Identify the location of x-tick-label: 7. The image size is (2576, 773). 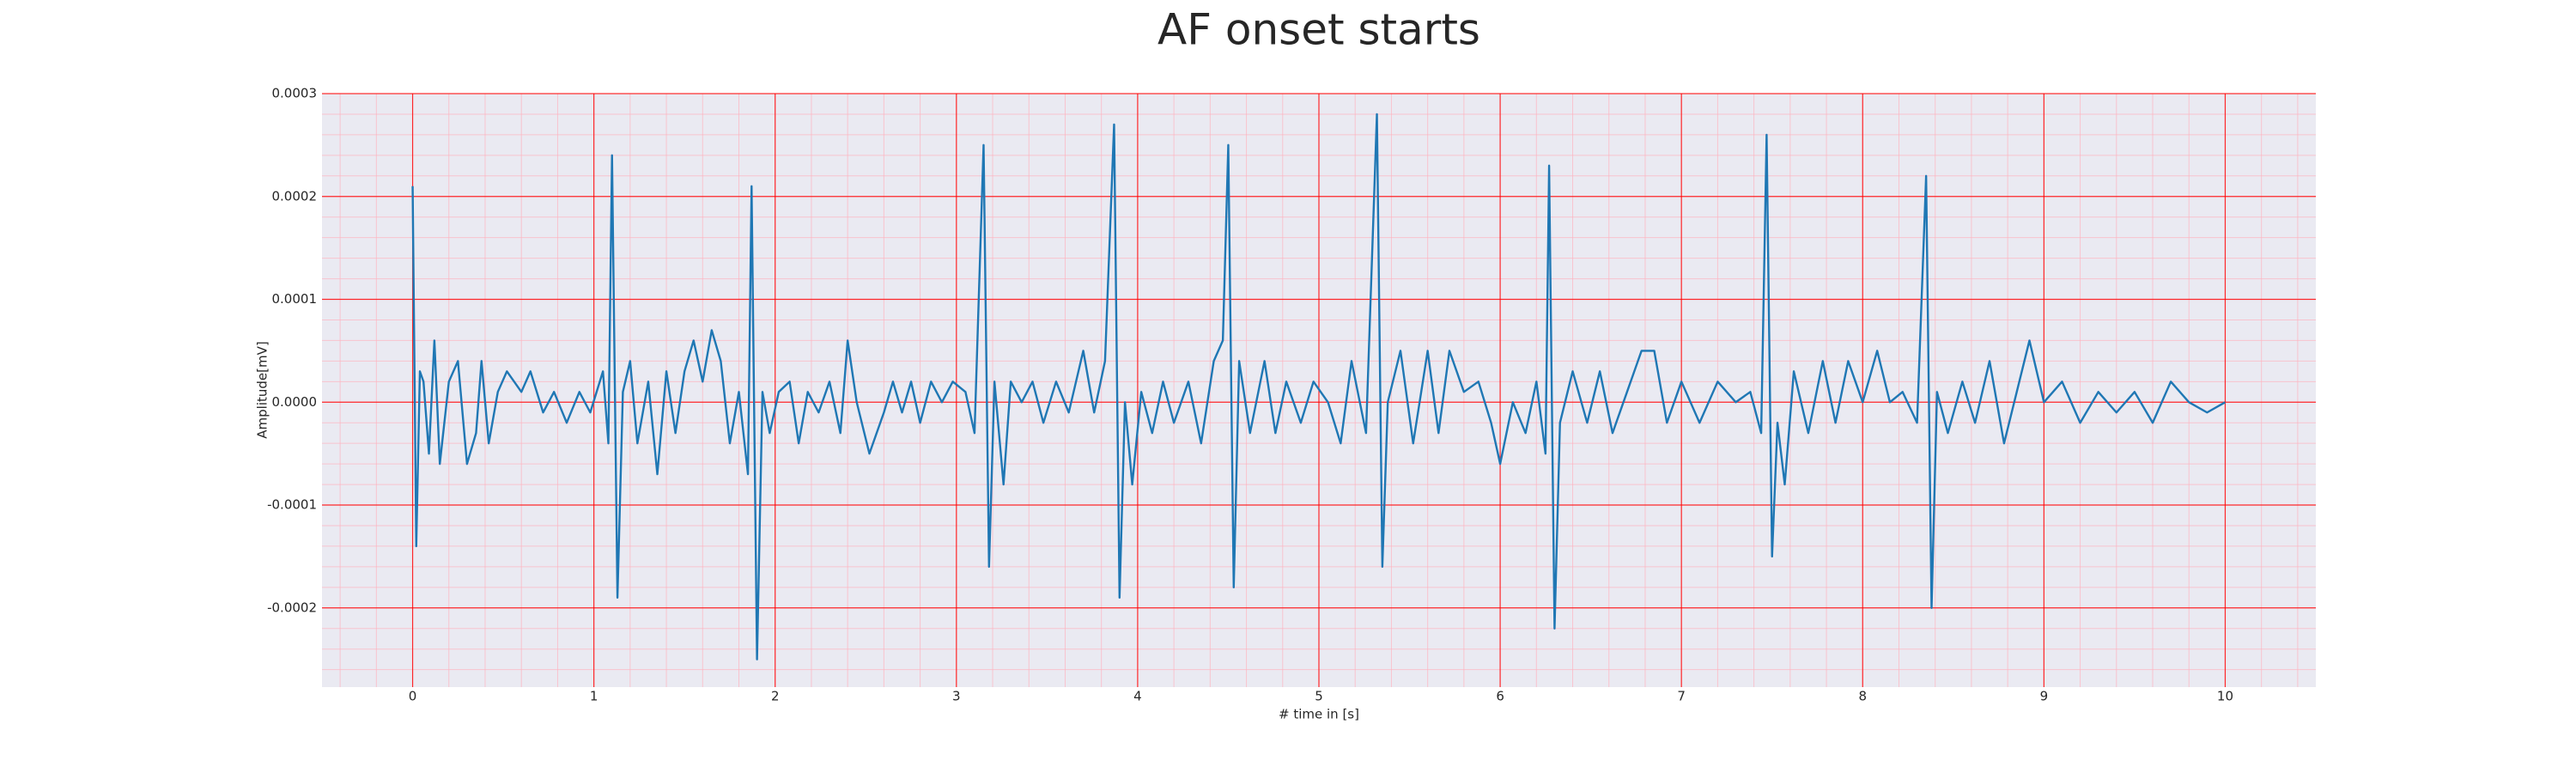
(1682, 696).